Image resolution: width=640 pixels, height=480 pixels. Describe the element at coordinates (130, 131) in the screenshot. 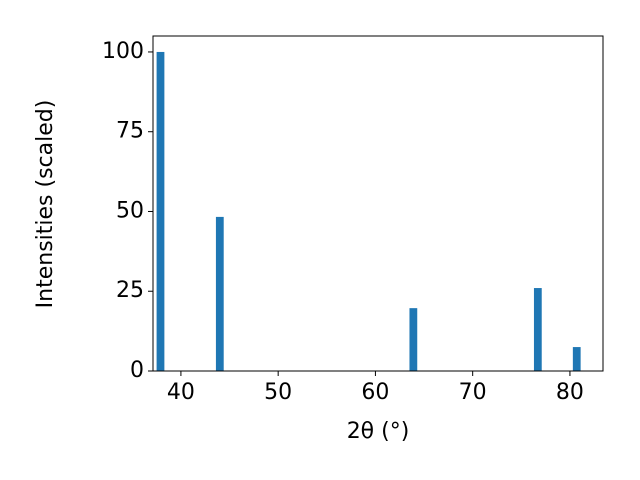

I see `y-tick-label: 75` at that location.